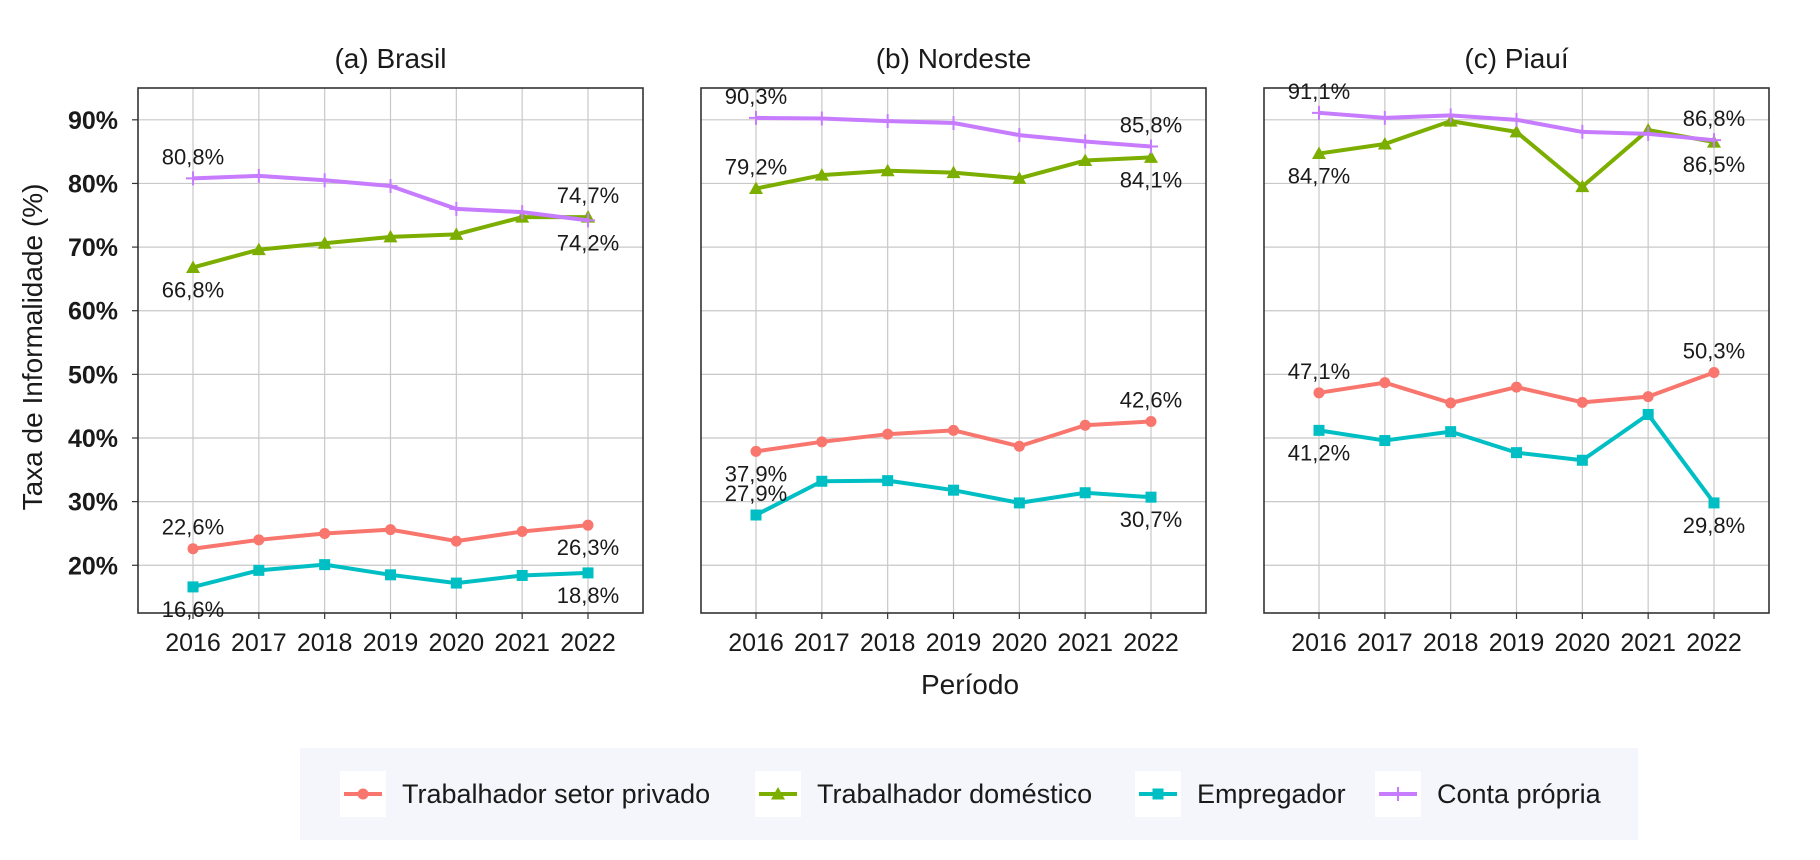  What do you see at coordinates (193, 527) in the screenshot?
I see `data-label: 22,6%` at bounding box center [193, 527].